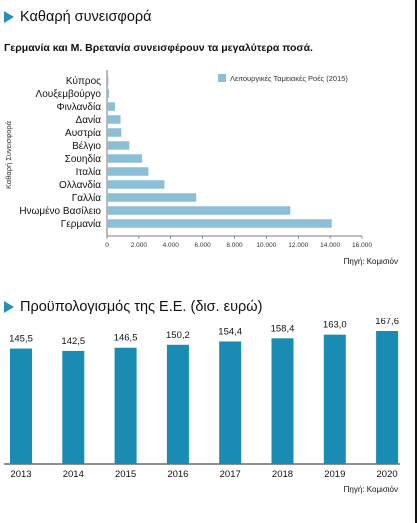 This screenshot has height=523, width=417. What do you see at coordinates (335, 325) in the screenshot?
I see `data-label: 163,0` at bounding box center [335, 325].